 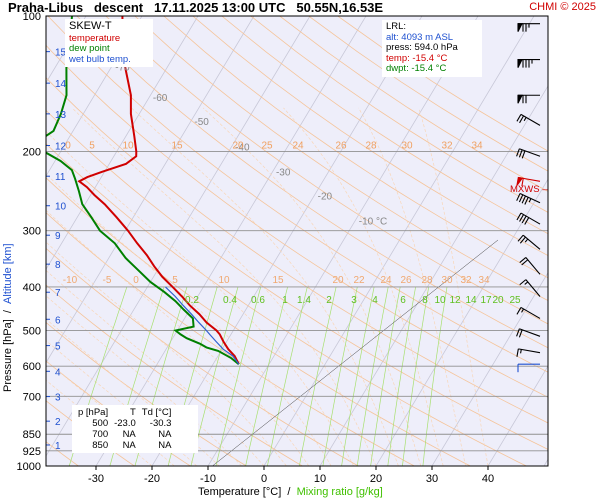 I want to click on temp-tick-label: 30, so click(x=432, y=479).